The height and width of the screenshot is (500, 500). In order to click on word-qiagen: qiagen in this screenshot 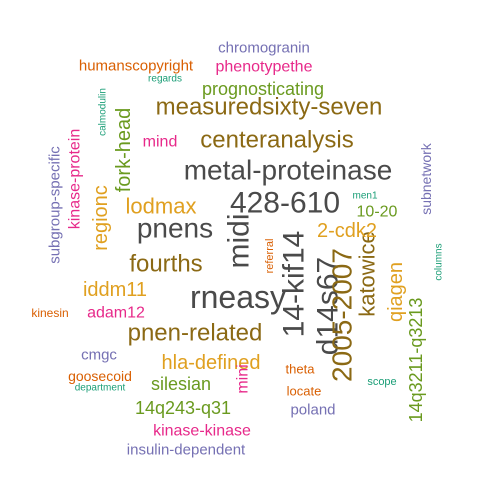, I will do `click(396, 292)`.